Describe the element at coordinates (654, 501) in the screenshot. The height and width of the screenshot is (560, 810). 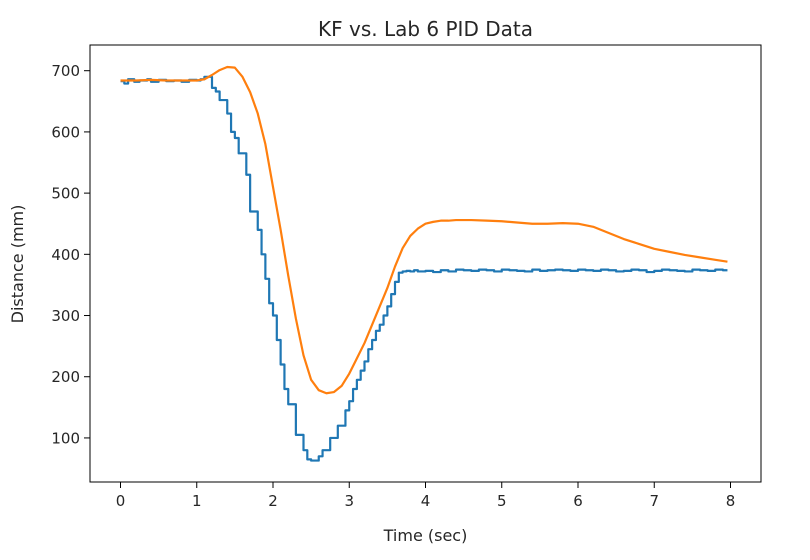
I see `x-tick-label: 7` at that location.